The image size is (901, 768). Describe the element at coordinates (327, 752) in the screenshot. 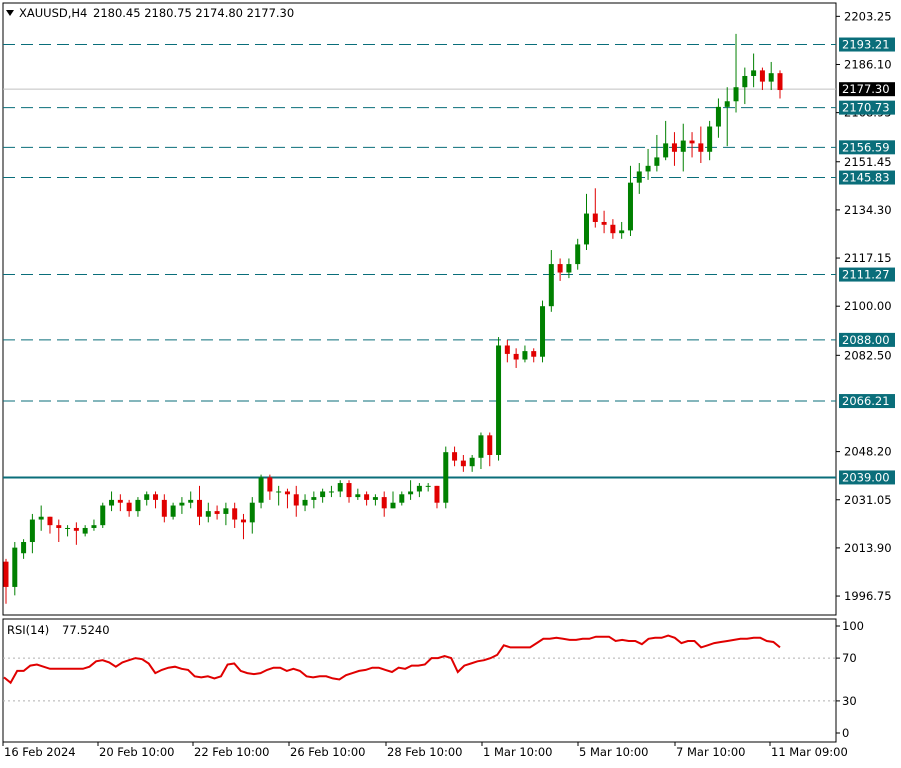

I see `time-axis-label: 26 Feb 10:00` at that location.